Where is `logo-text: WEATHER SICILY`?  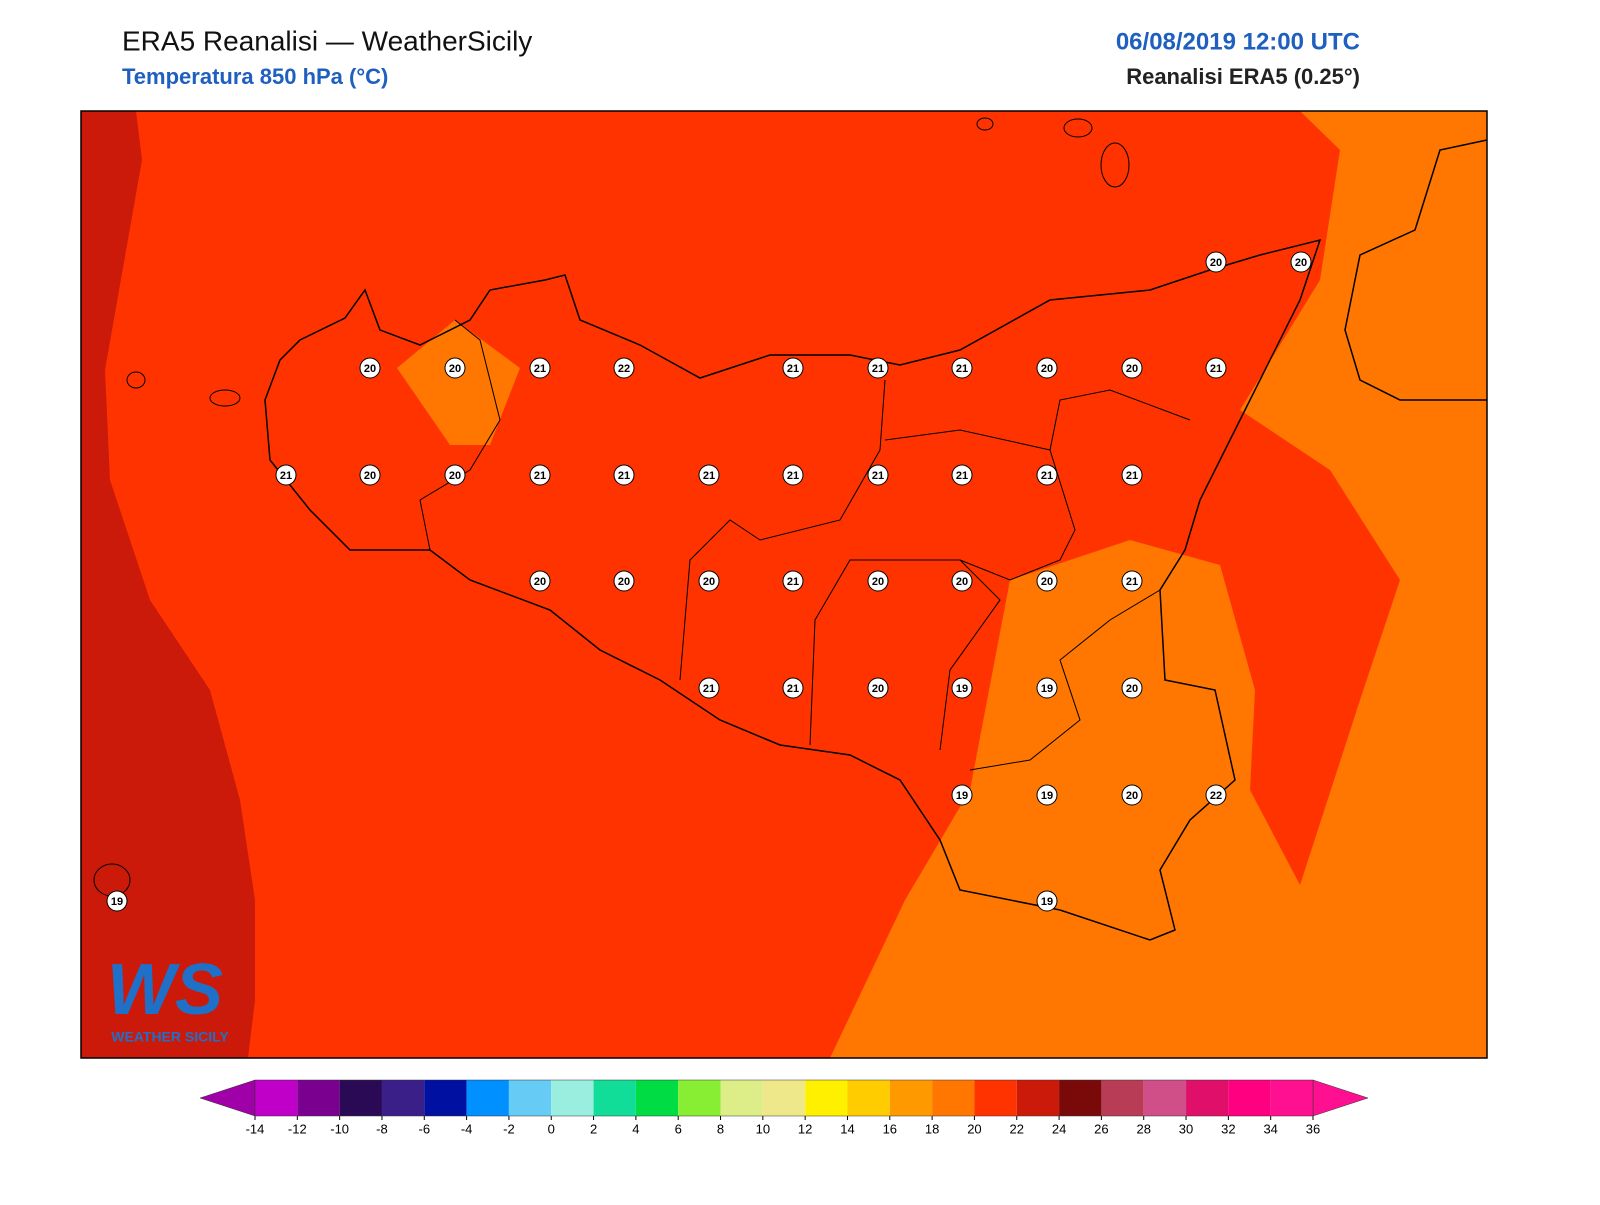
logo-text: WEATHER SICILY is located at coordinates (170, 1037).